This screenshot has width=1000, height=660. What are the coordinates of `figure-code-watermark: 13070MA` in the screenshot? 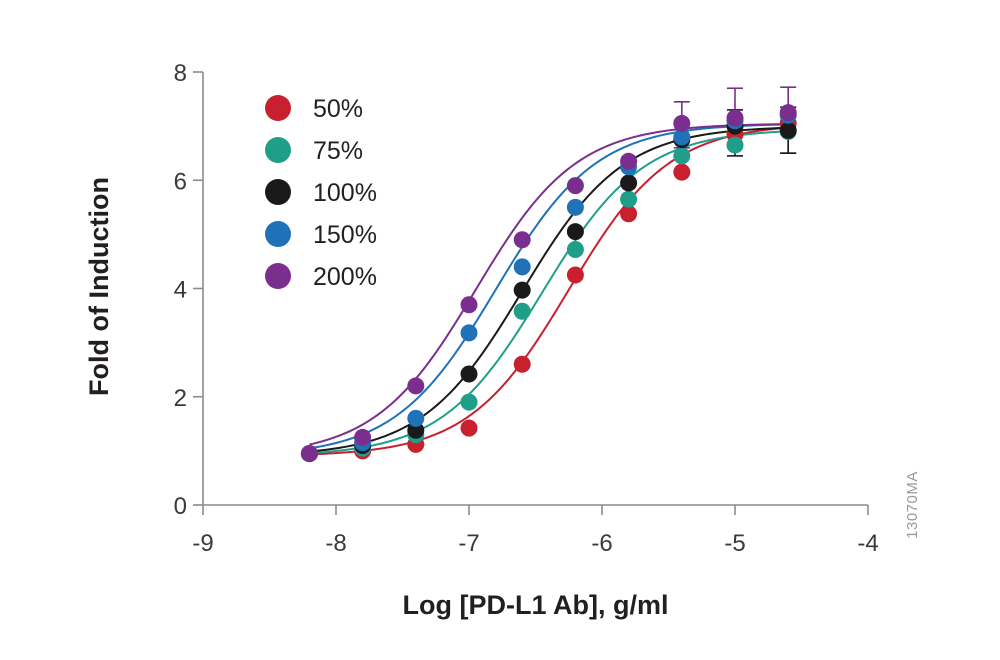 It's located at (912, 505).